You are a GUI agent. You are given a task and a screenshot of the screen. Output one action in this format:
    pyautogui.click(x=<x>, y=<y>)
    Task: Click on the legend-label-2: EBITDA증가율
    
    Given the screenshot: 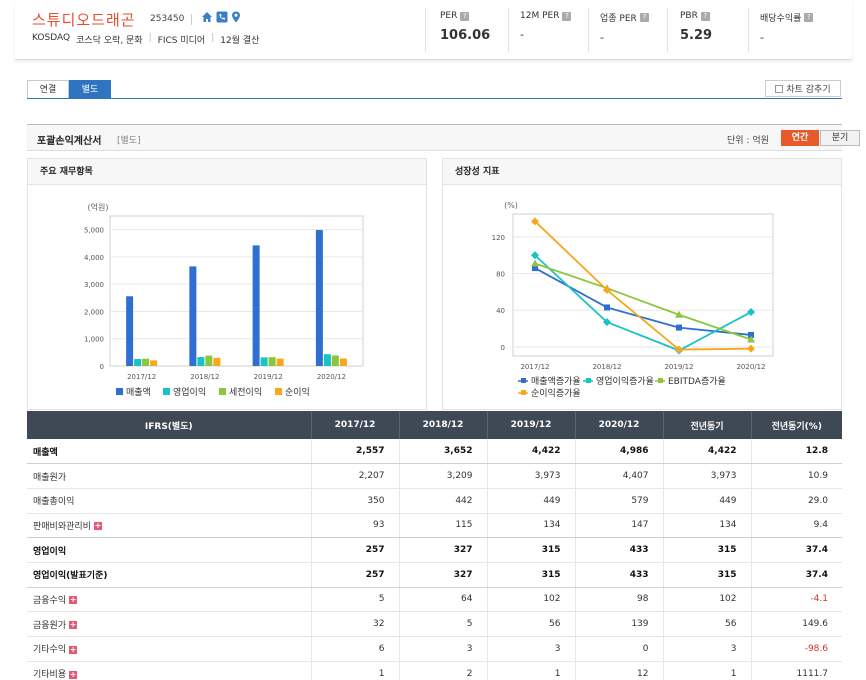 What is the action you would take?
    pyautogui.click(x=697, y=381)
    